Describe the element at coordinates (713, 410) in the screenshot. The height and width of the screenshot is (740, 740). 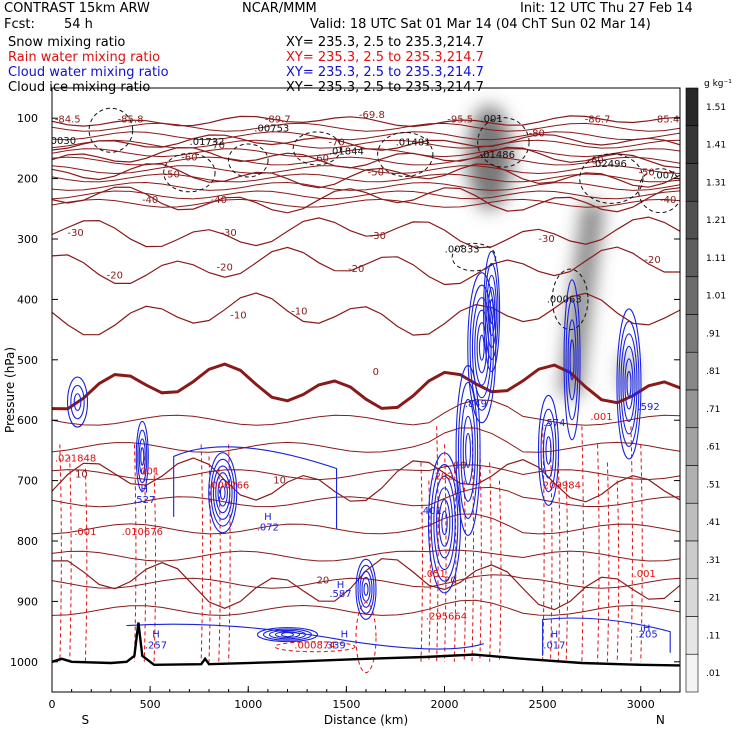
I see `colorbar-label: .71` at that location.